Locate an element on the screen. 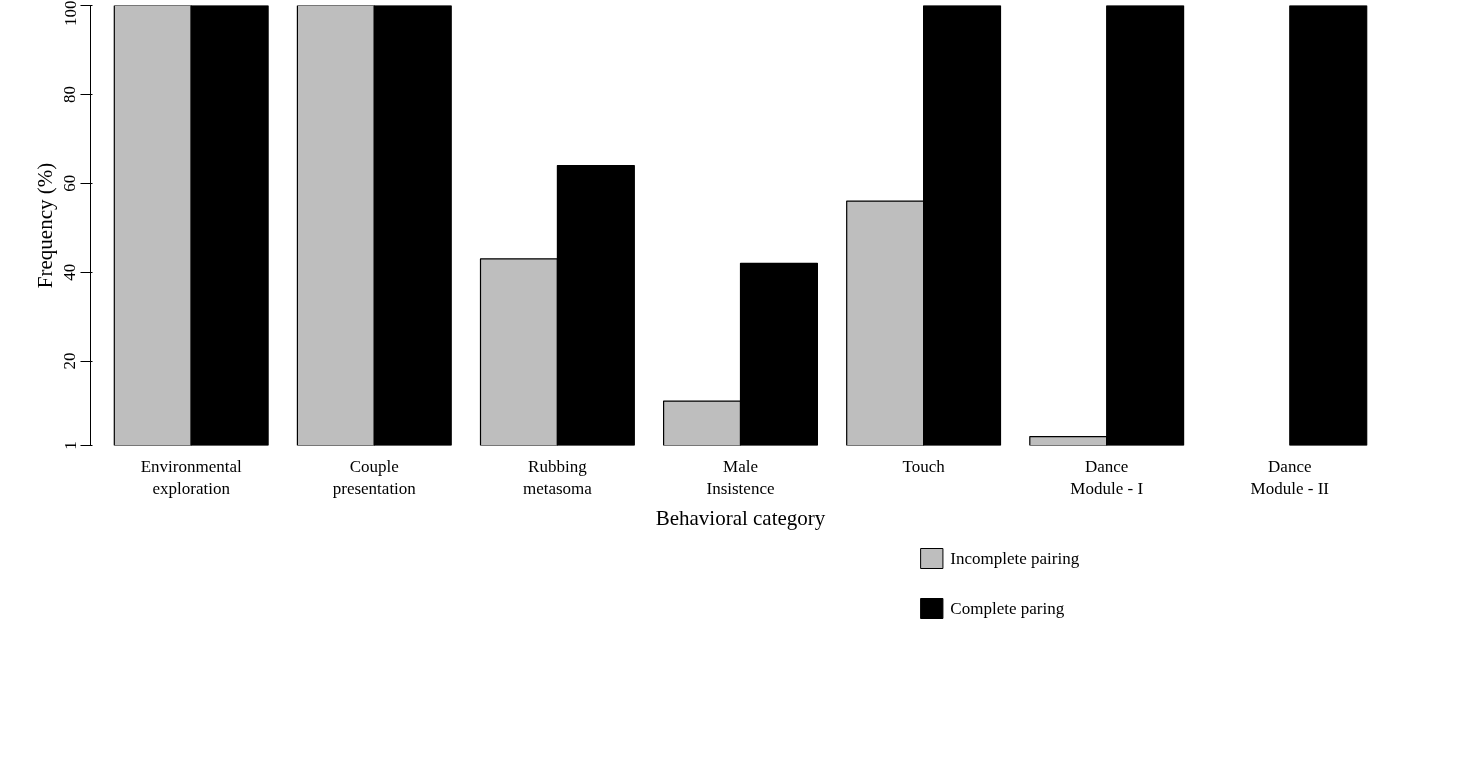  x-tick-label: Environmental exploration is located at coordinates (191, 477).